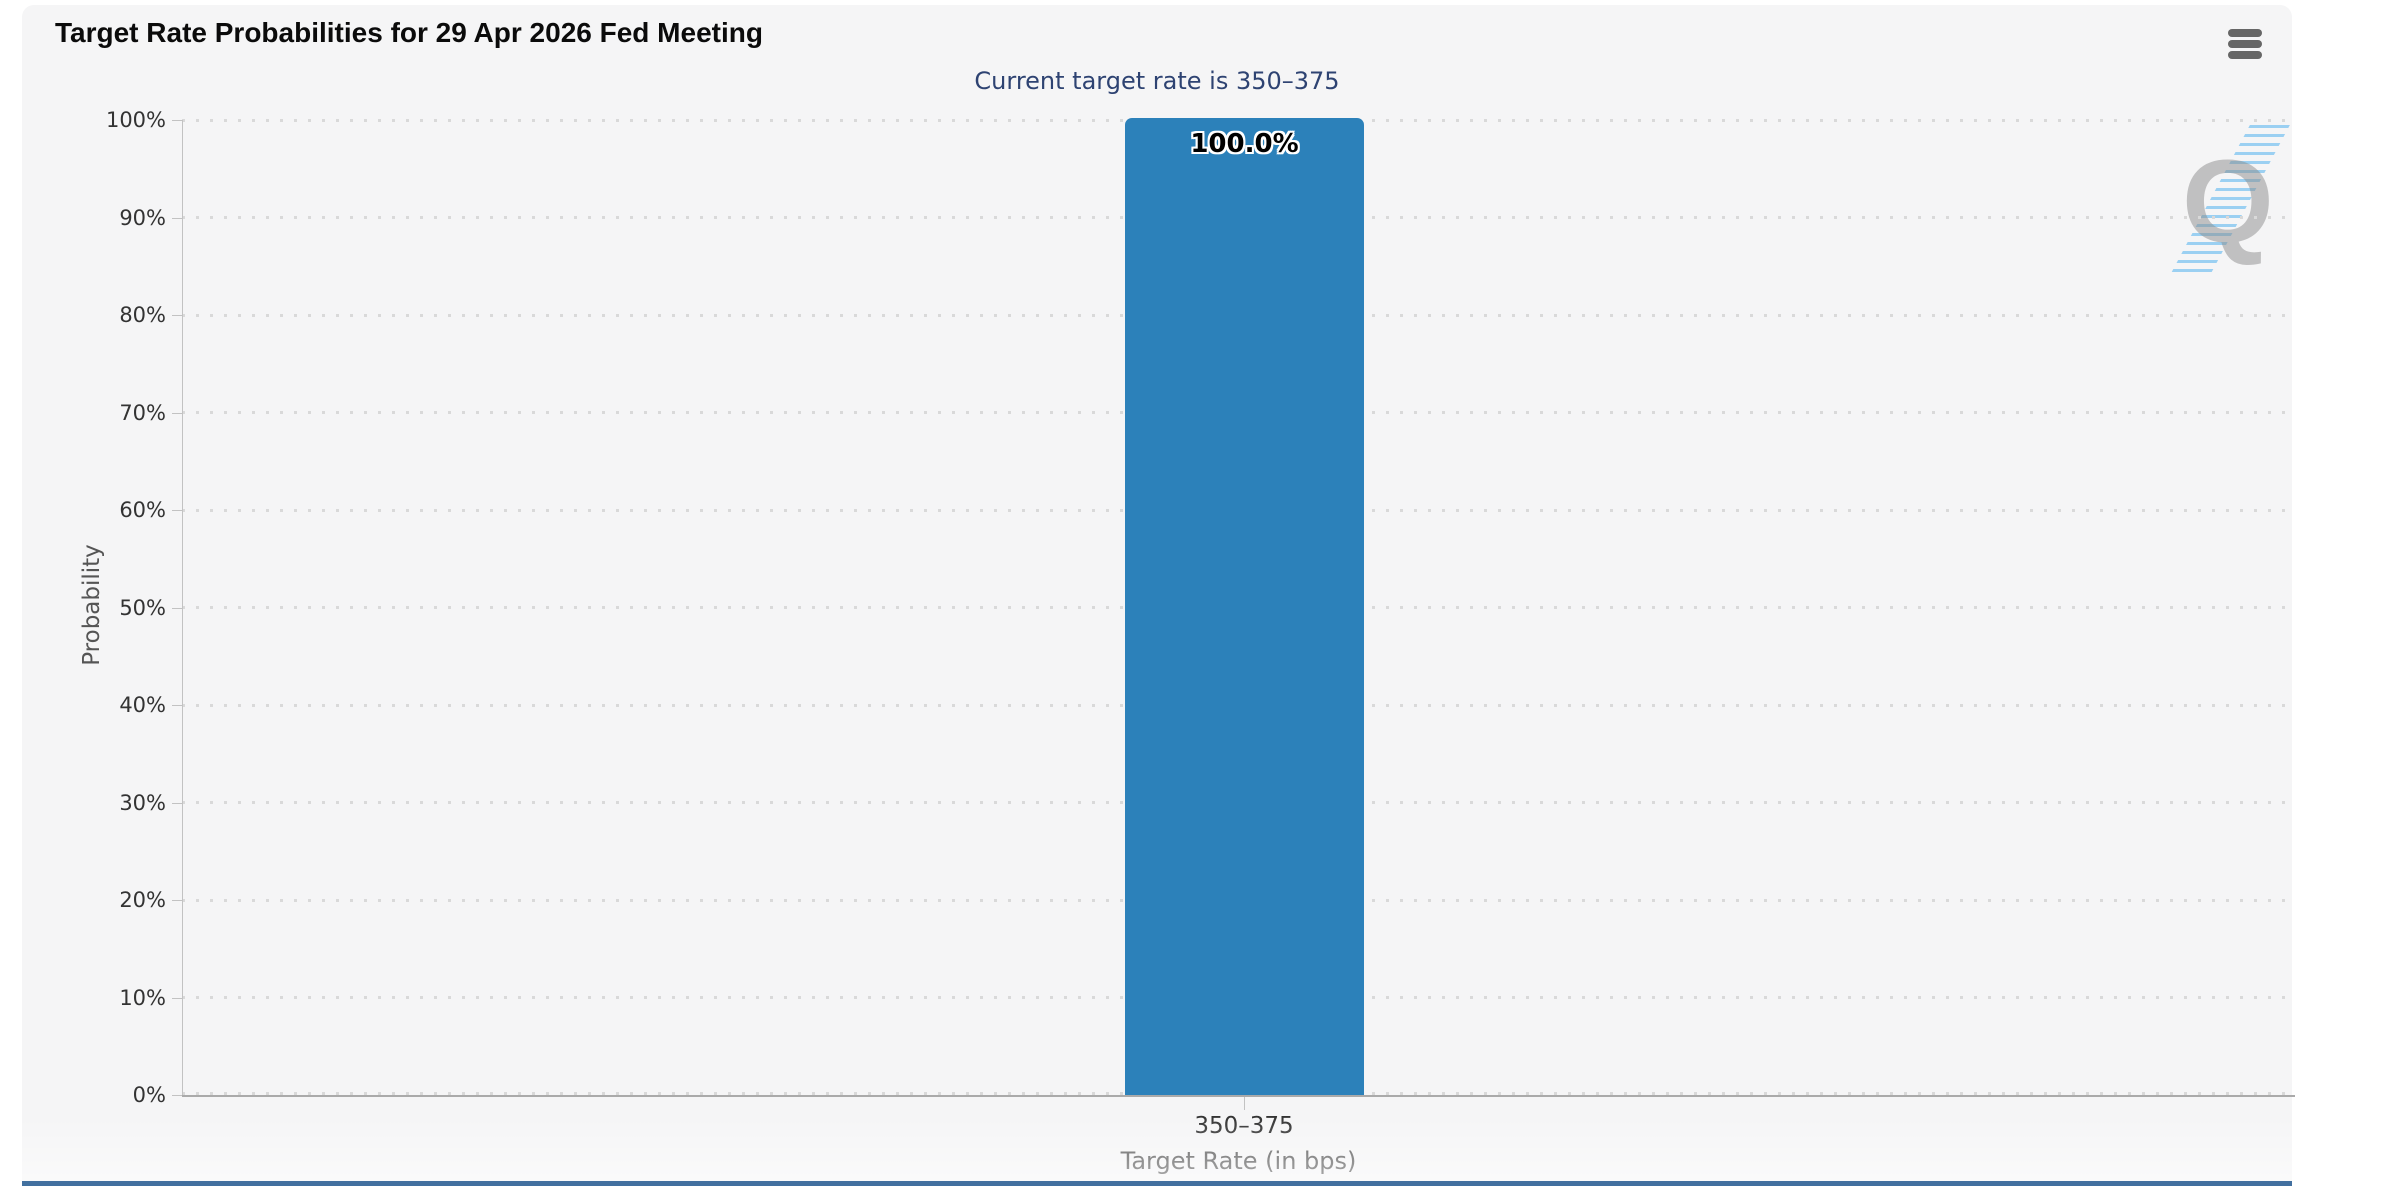  What do you see at coordinates (142, 998) in the screenshot?
I see `y-axis-label-10: 10%` at bounding box center [142, 998].